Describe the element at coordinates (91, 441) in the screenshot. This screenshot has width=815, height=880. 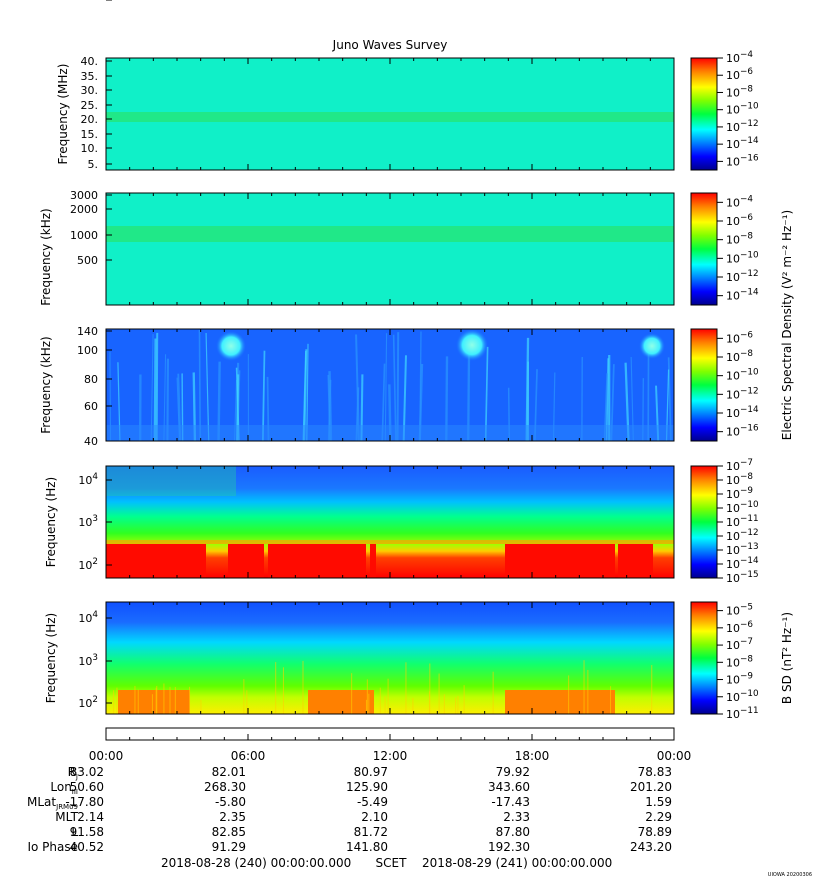
I see `ytick-label: 40` at that location.